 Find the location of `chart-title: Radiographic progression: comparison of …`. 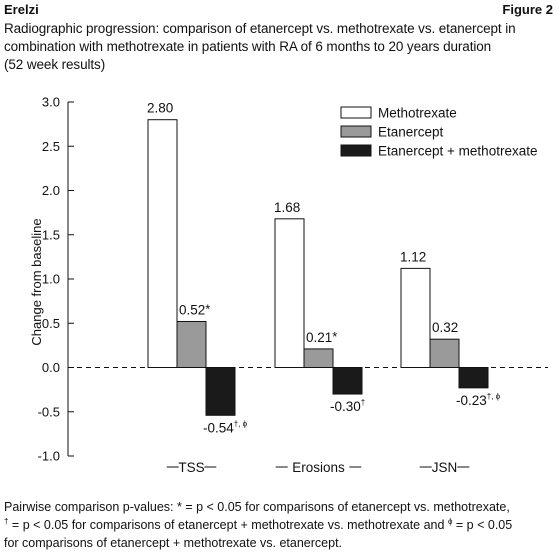

chart-title: Radiographic progression: comparison of … is located at coordinates (279, 47).